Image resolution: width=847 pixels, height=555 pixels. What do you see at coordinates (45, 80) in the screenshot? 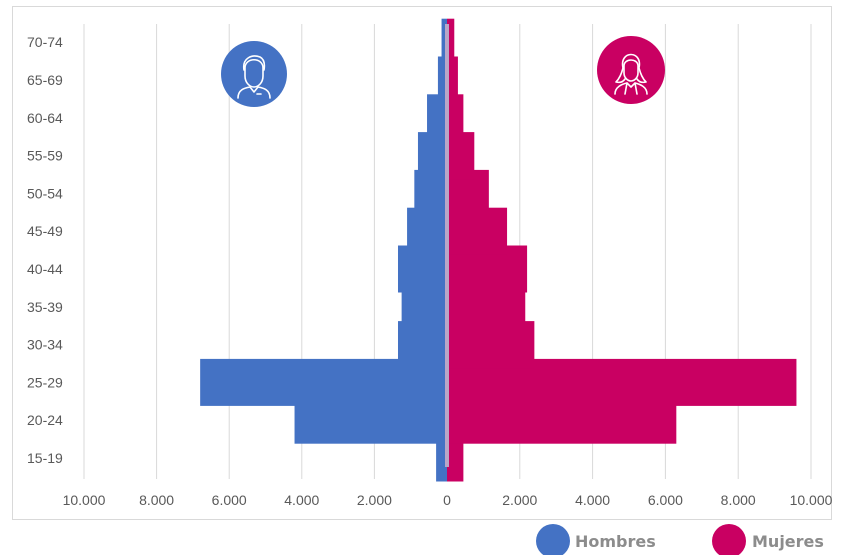
I see `y-tick-label: 65-69` at bounding box center [45, 80].